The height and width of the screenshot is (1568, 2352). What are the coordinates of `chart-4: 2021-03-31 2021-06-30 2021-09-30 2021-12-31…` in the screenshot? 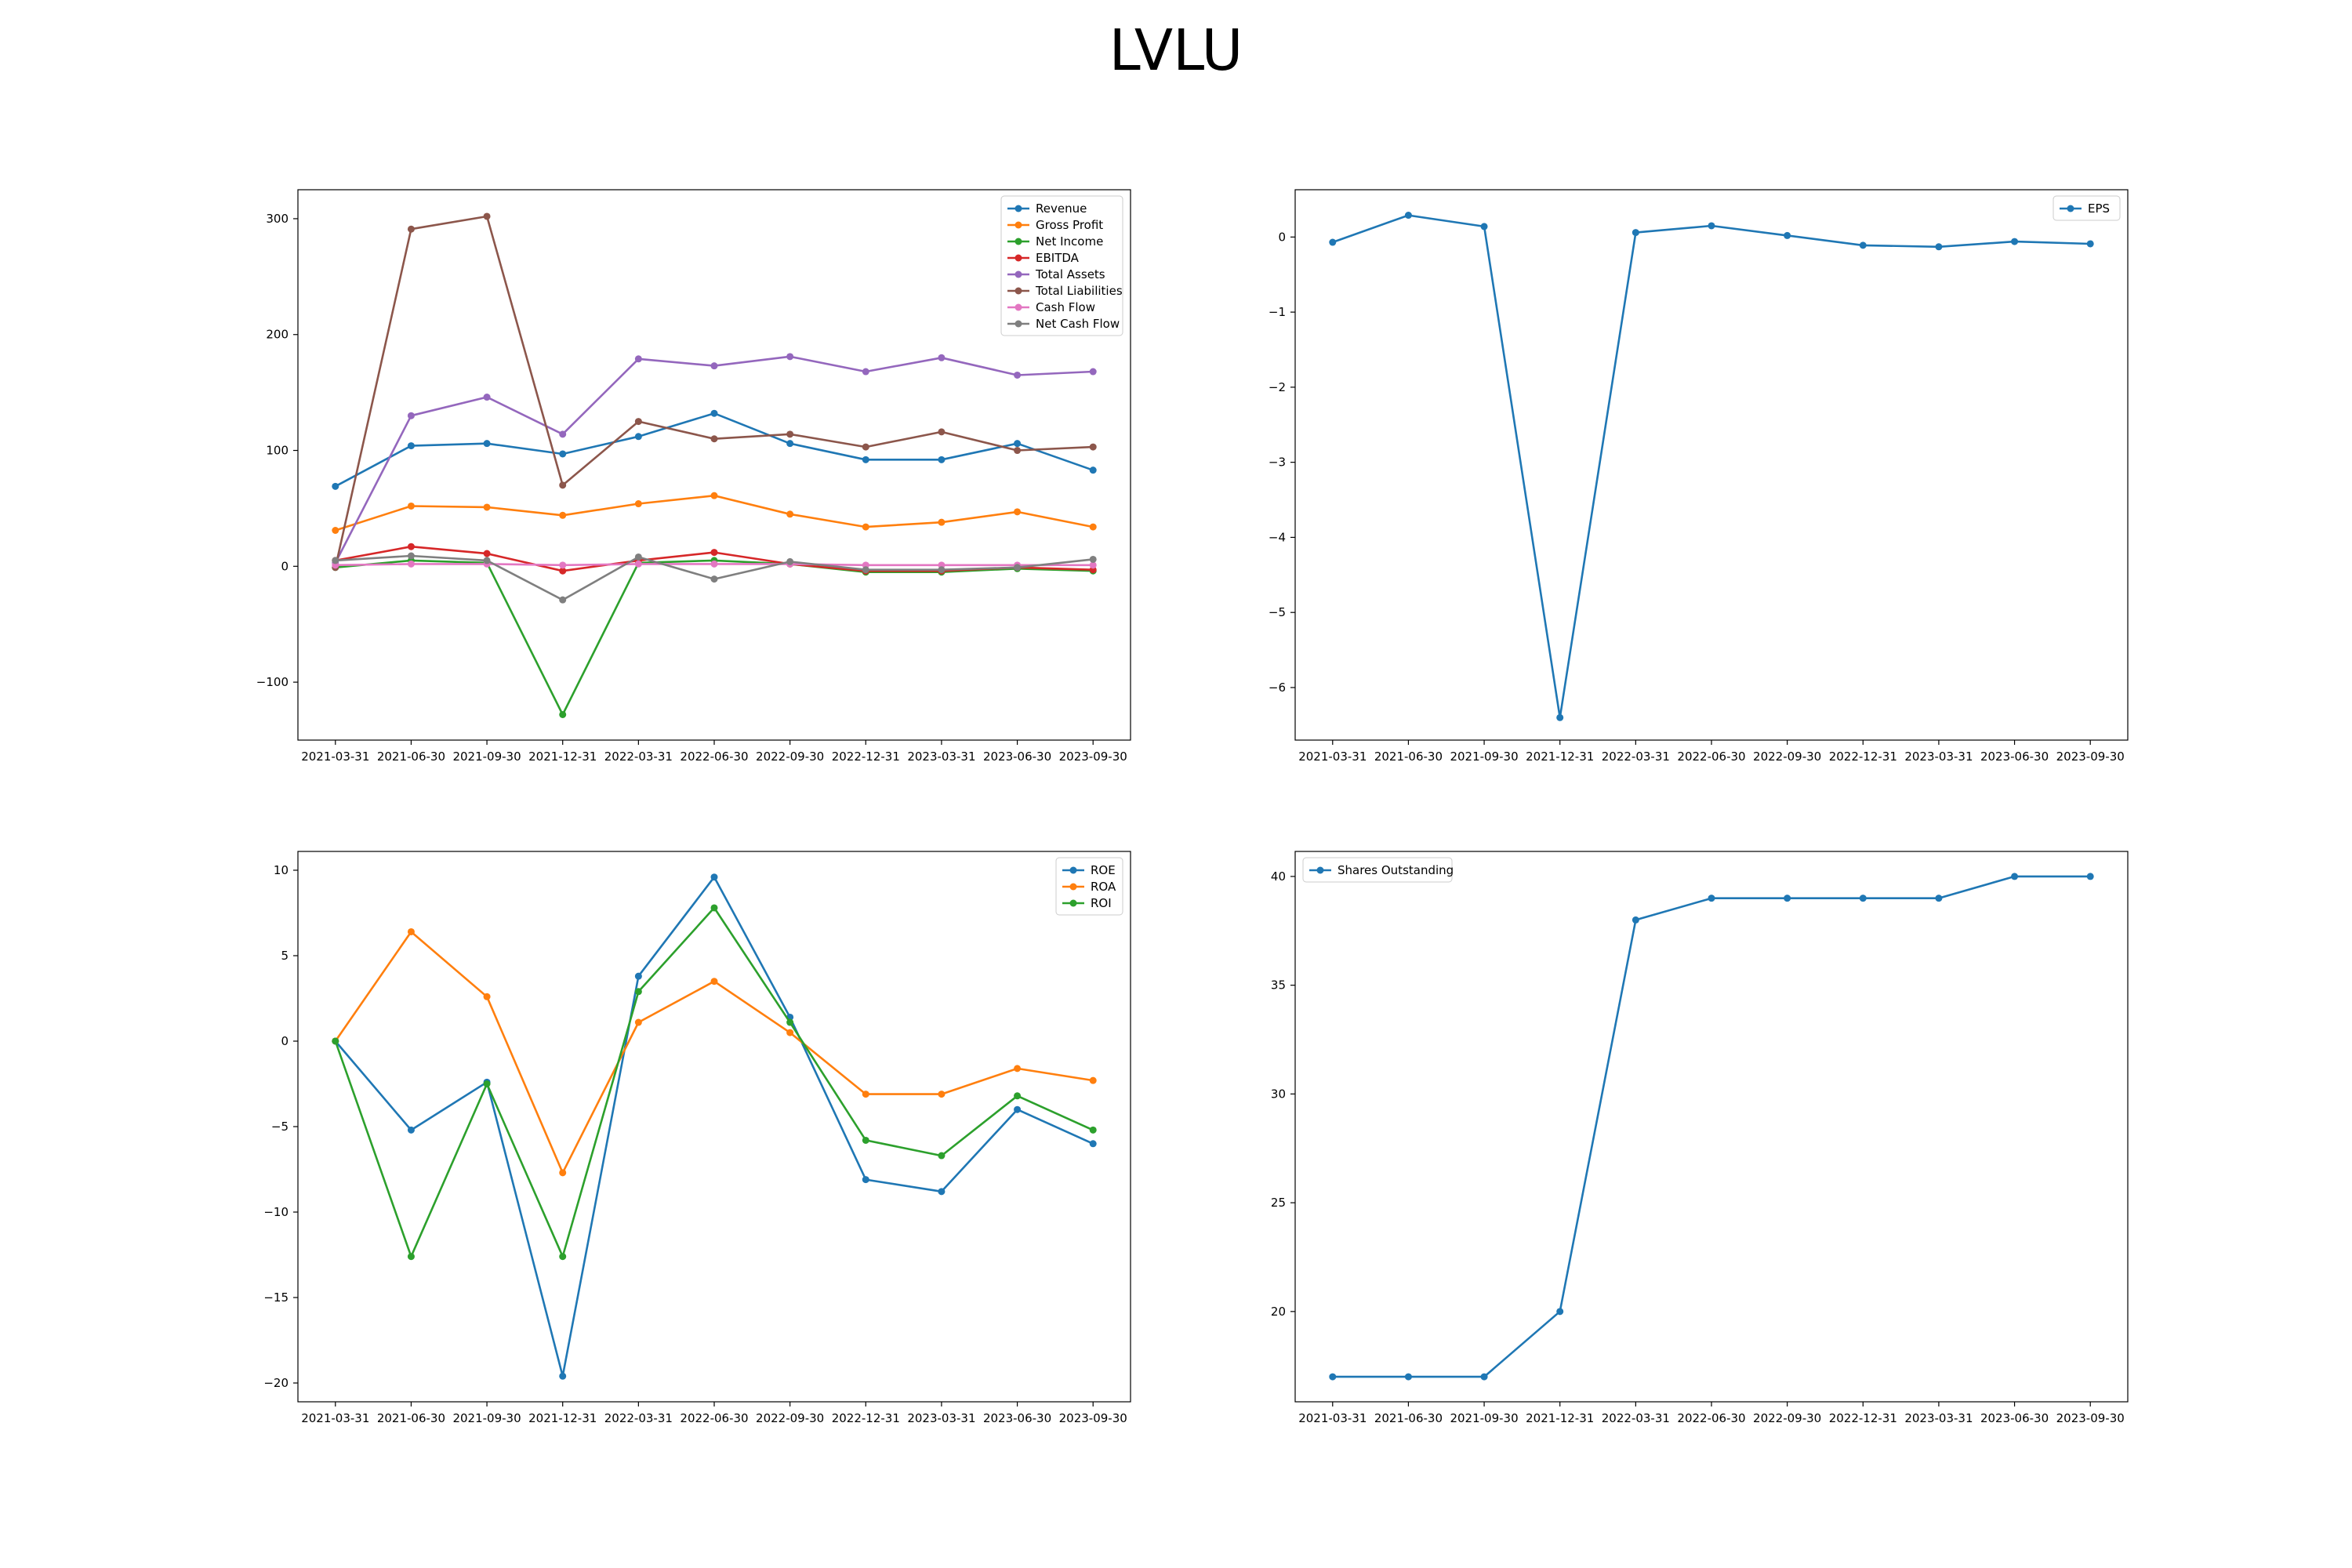 It's located at (1700, 1138).